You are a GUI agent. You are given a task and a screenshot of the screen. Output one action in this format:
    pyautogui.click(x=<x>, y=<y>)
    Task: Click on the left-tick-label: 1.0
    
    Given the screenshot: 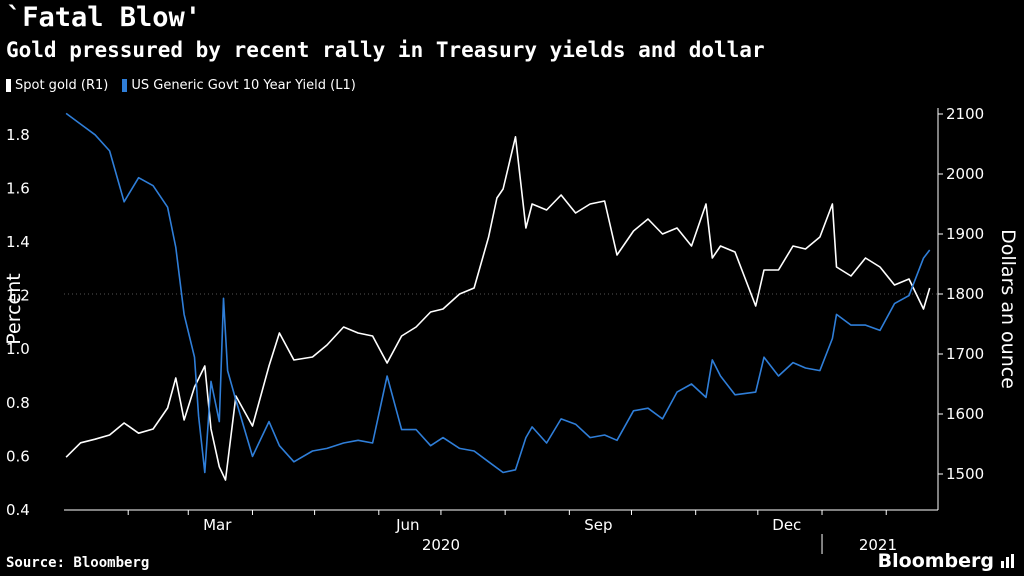 What is the action you would take?
    pyautogui.click(x=18, y=349)
    